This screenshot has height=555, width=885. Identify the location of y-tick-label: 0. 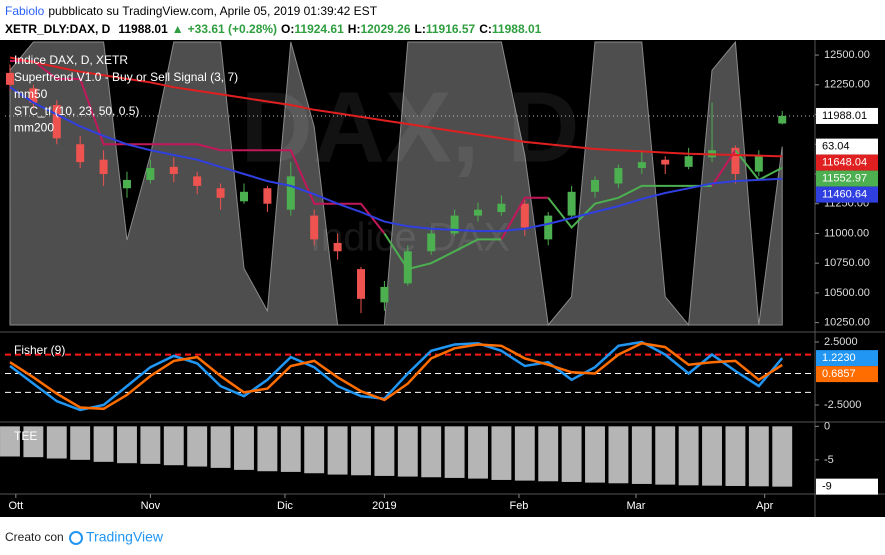
(827, 426).